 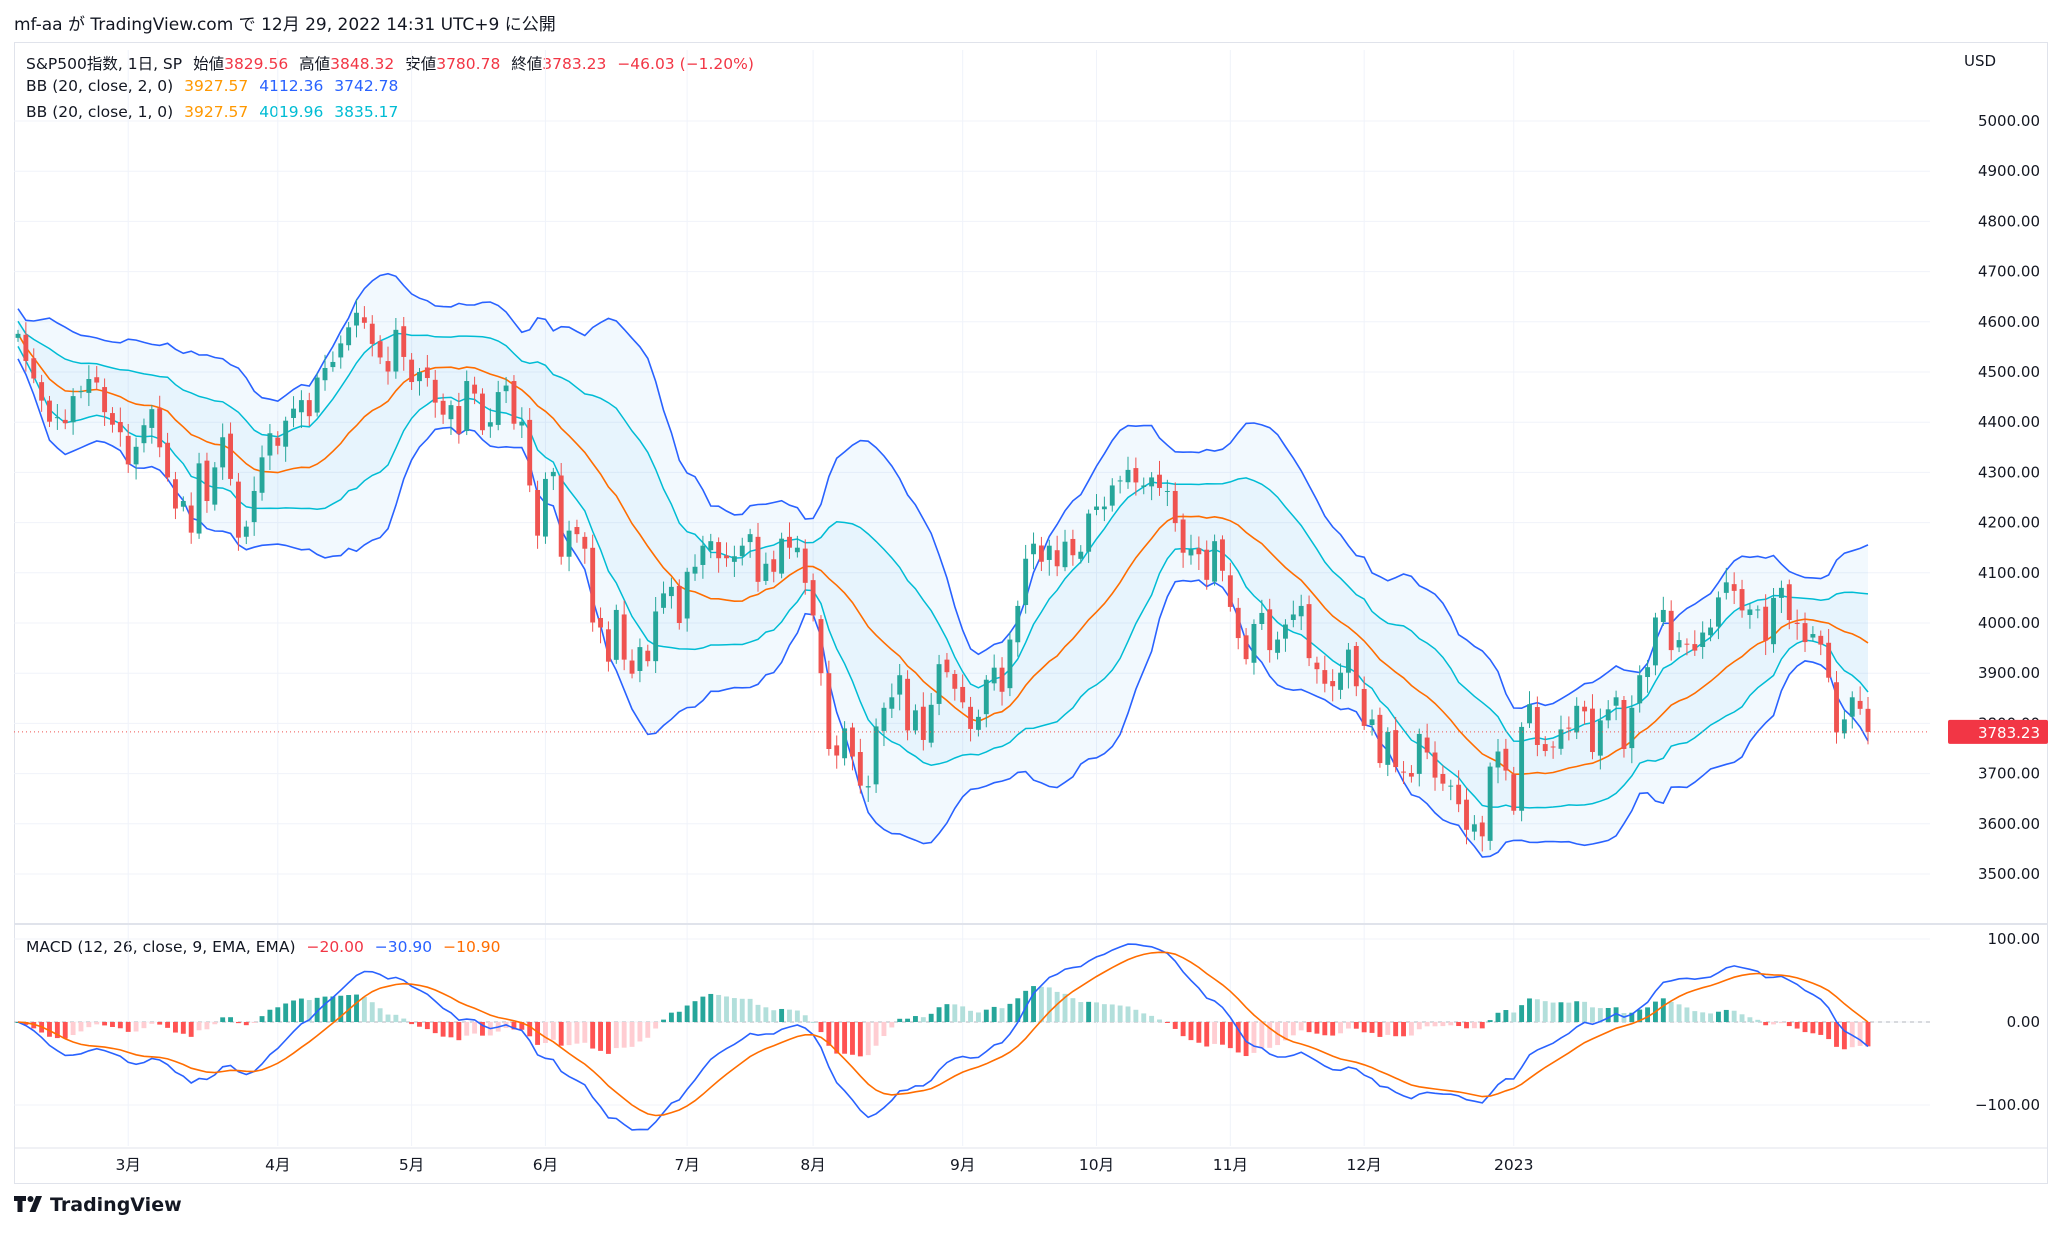 I want to click on symbol-title: S&P500指数, 1日, SP, so click(x=104, y=64).